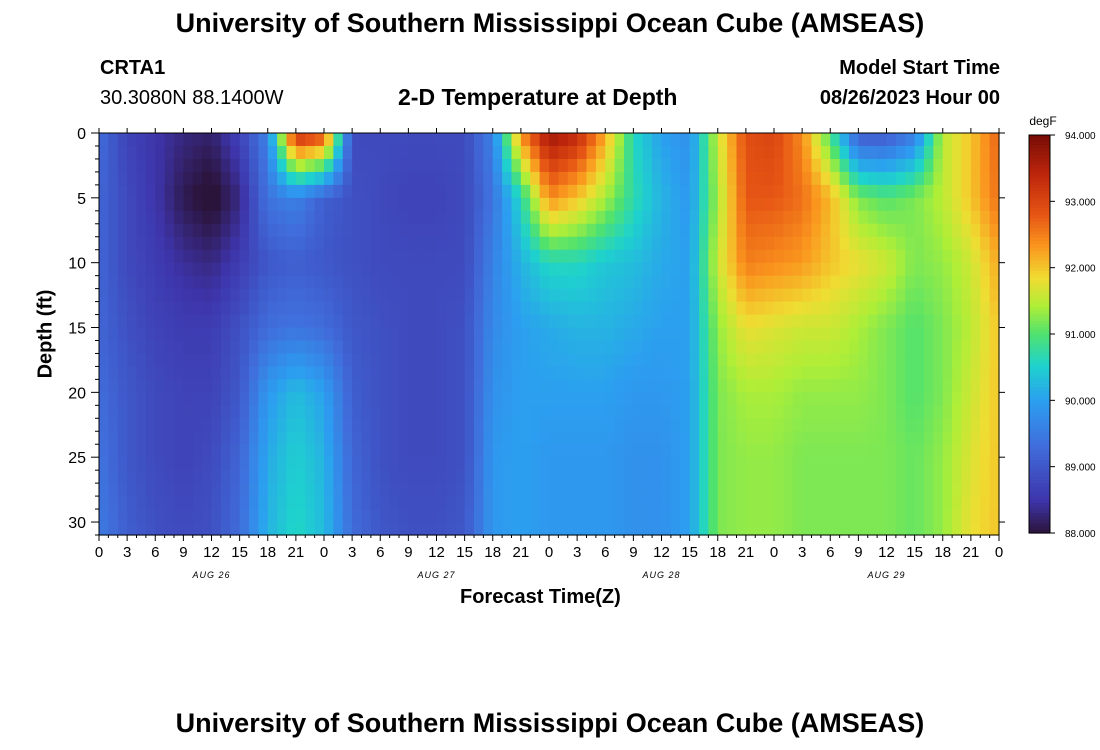 This screenshot has width=1100, height=750. Describe the element at coordinates (830, 552) in the screenshot. I see `x-tick-label: 6` at that location.